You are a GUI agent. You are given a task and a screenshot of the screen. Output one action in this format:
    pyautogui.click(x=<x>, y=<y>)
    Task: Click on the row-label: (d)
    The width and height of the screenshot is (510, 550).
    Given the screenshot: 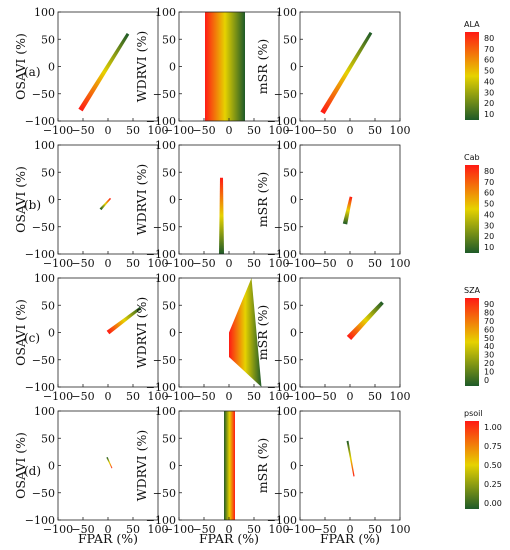 What is the action you would take?
    pyautogui.click(x=32, y=471)
    